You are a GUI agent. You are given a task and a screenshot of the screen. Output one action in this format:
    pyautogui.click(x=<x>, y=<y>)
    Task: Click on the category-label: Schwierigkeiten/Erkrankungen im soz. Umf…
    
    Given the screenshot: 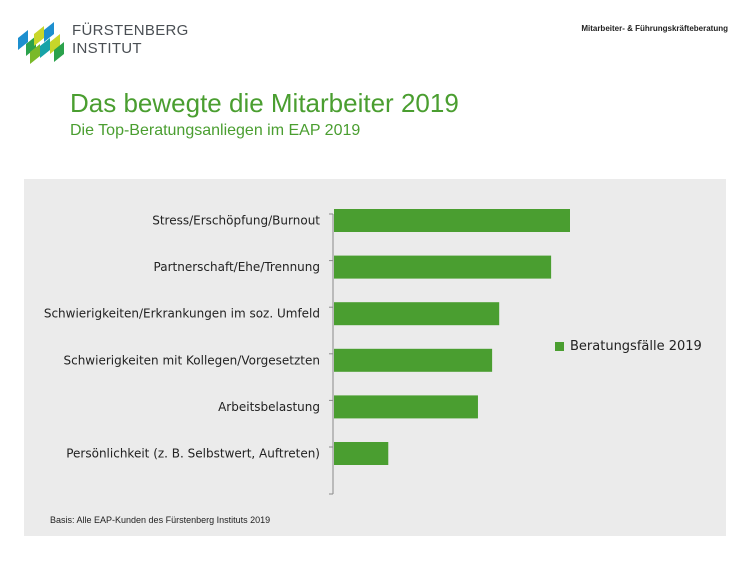 What is the action you would take?
    pyautogui.click(x=182, y=314)
    